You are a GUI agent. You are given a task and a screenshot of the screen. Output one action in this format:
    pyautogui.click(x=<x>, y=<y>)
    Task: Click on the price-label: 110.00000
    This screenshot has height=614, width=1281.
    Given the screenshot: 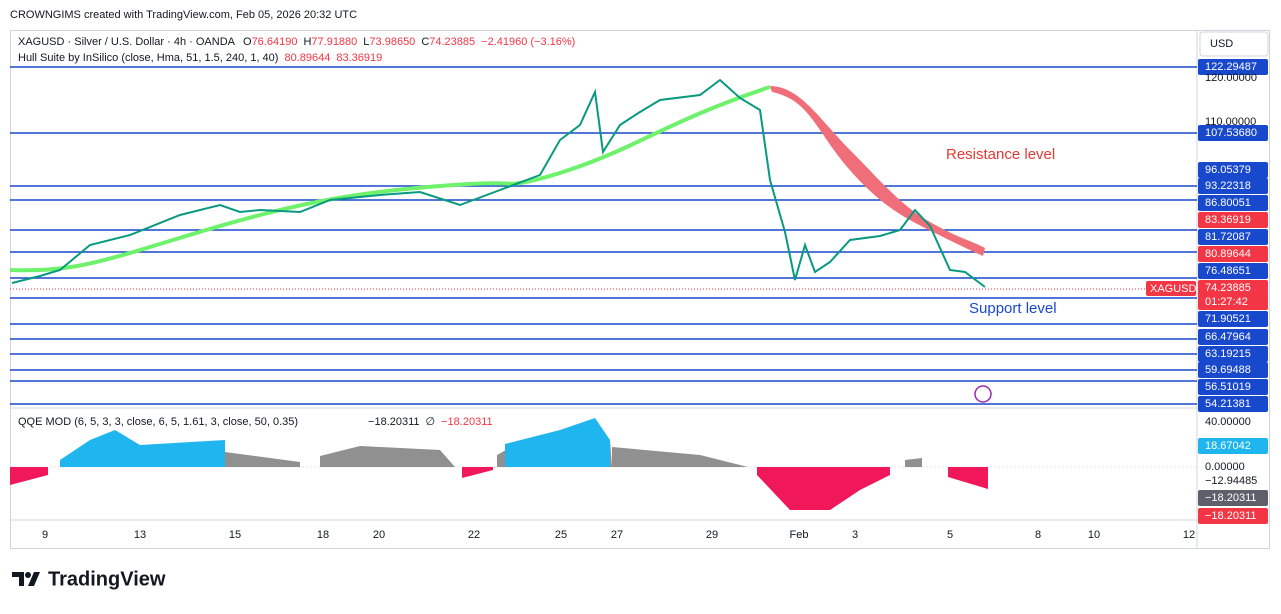 What is the action you would take?
    pyautogui.click(x=1230, y=122)
    